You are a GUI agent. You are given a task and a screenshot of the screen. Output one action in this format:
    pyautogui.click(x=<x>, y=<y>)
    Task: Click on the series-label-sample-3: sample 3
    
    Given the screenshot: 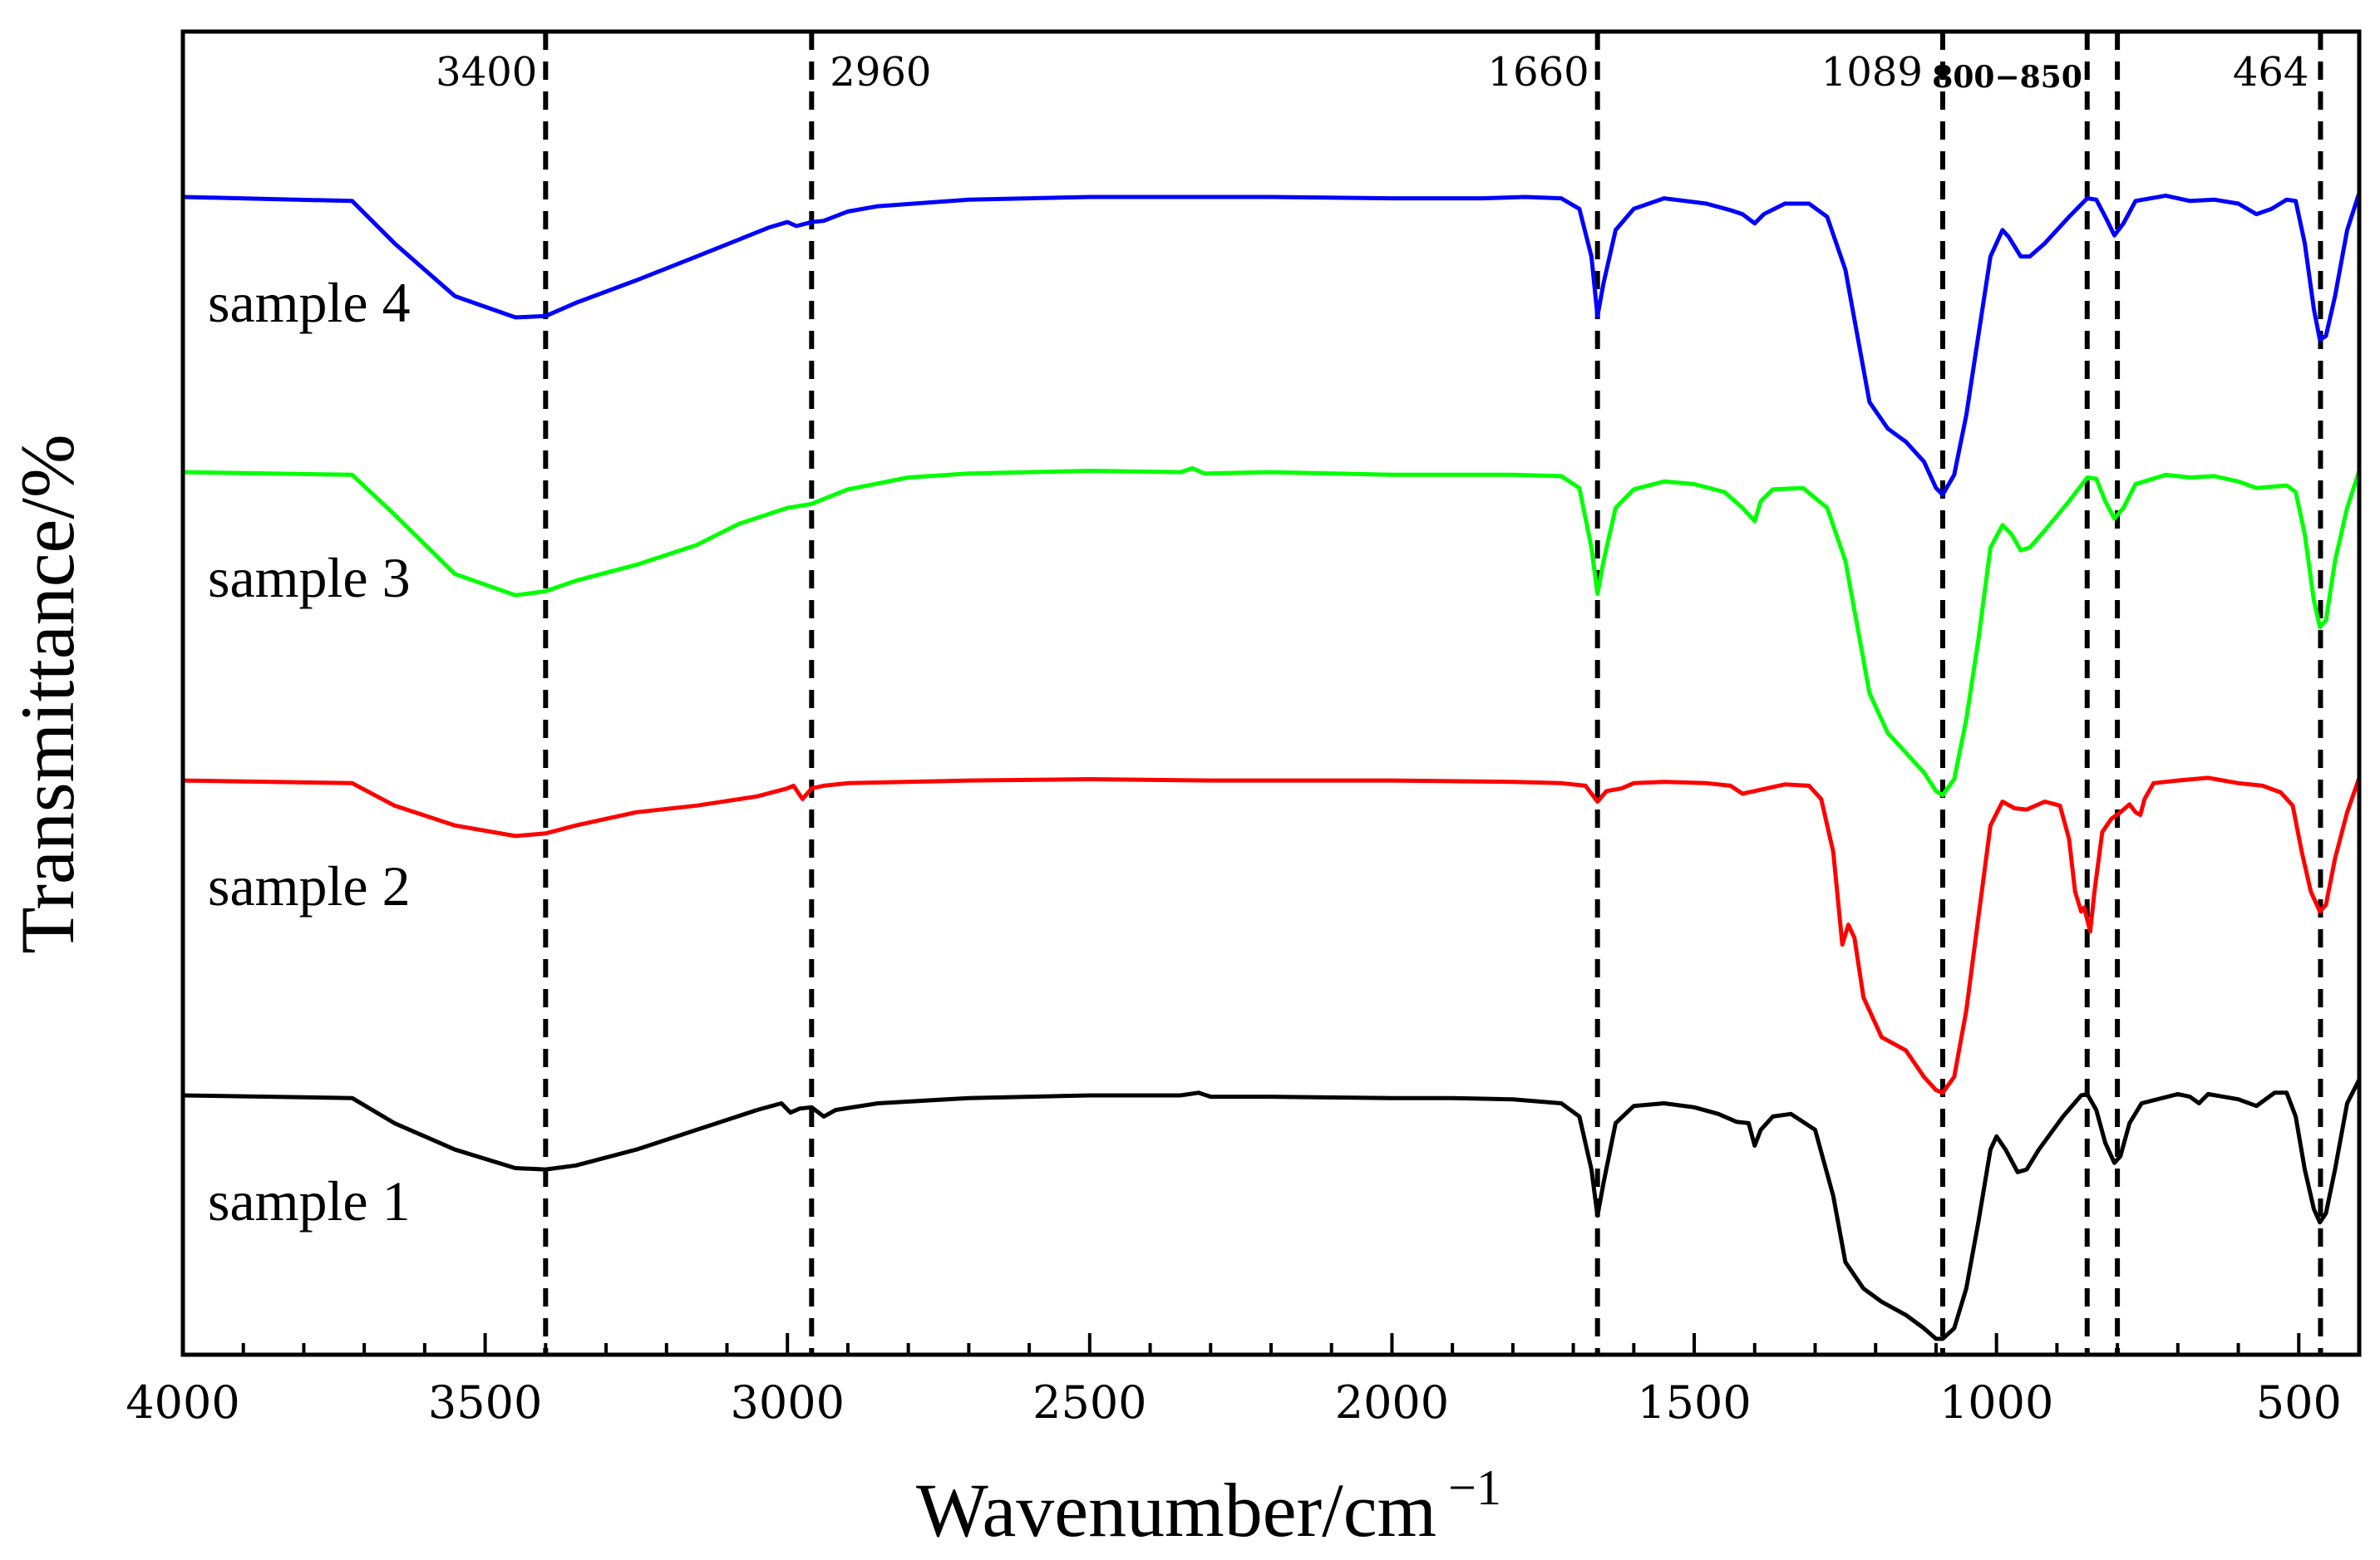 What is the action you would take?
    pyautogui.click(x=309, y=577)
    